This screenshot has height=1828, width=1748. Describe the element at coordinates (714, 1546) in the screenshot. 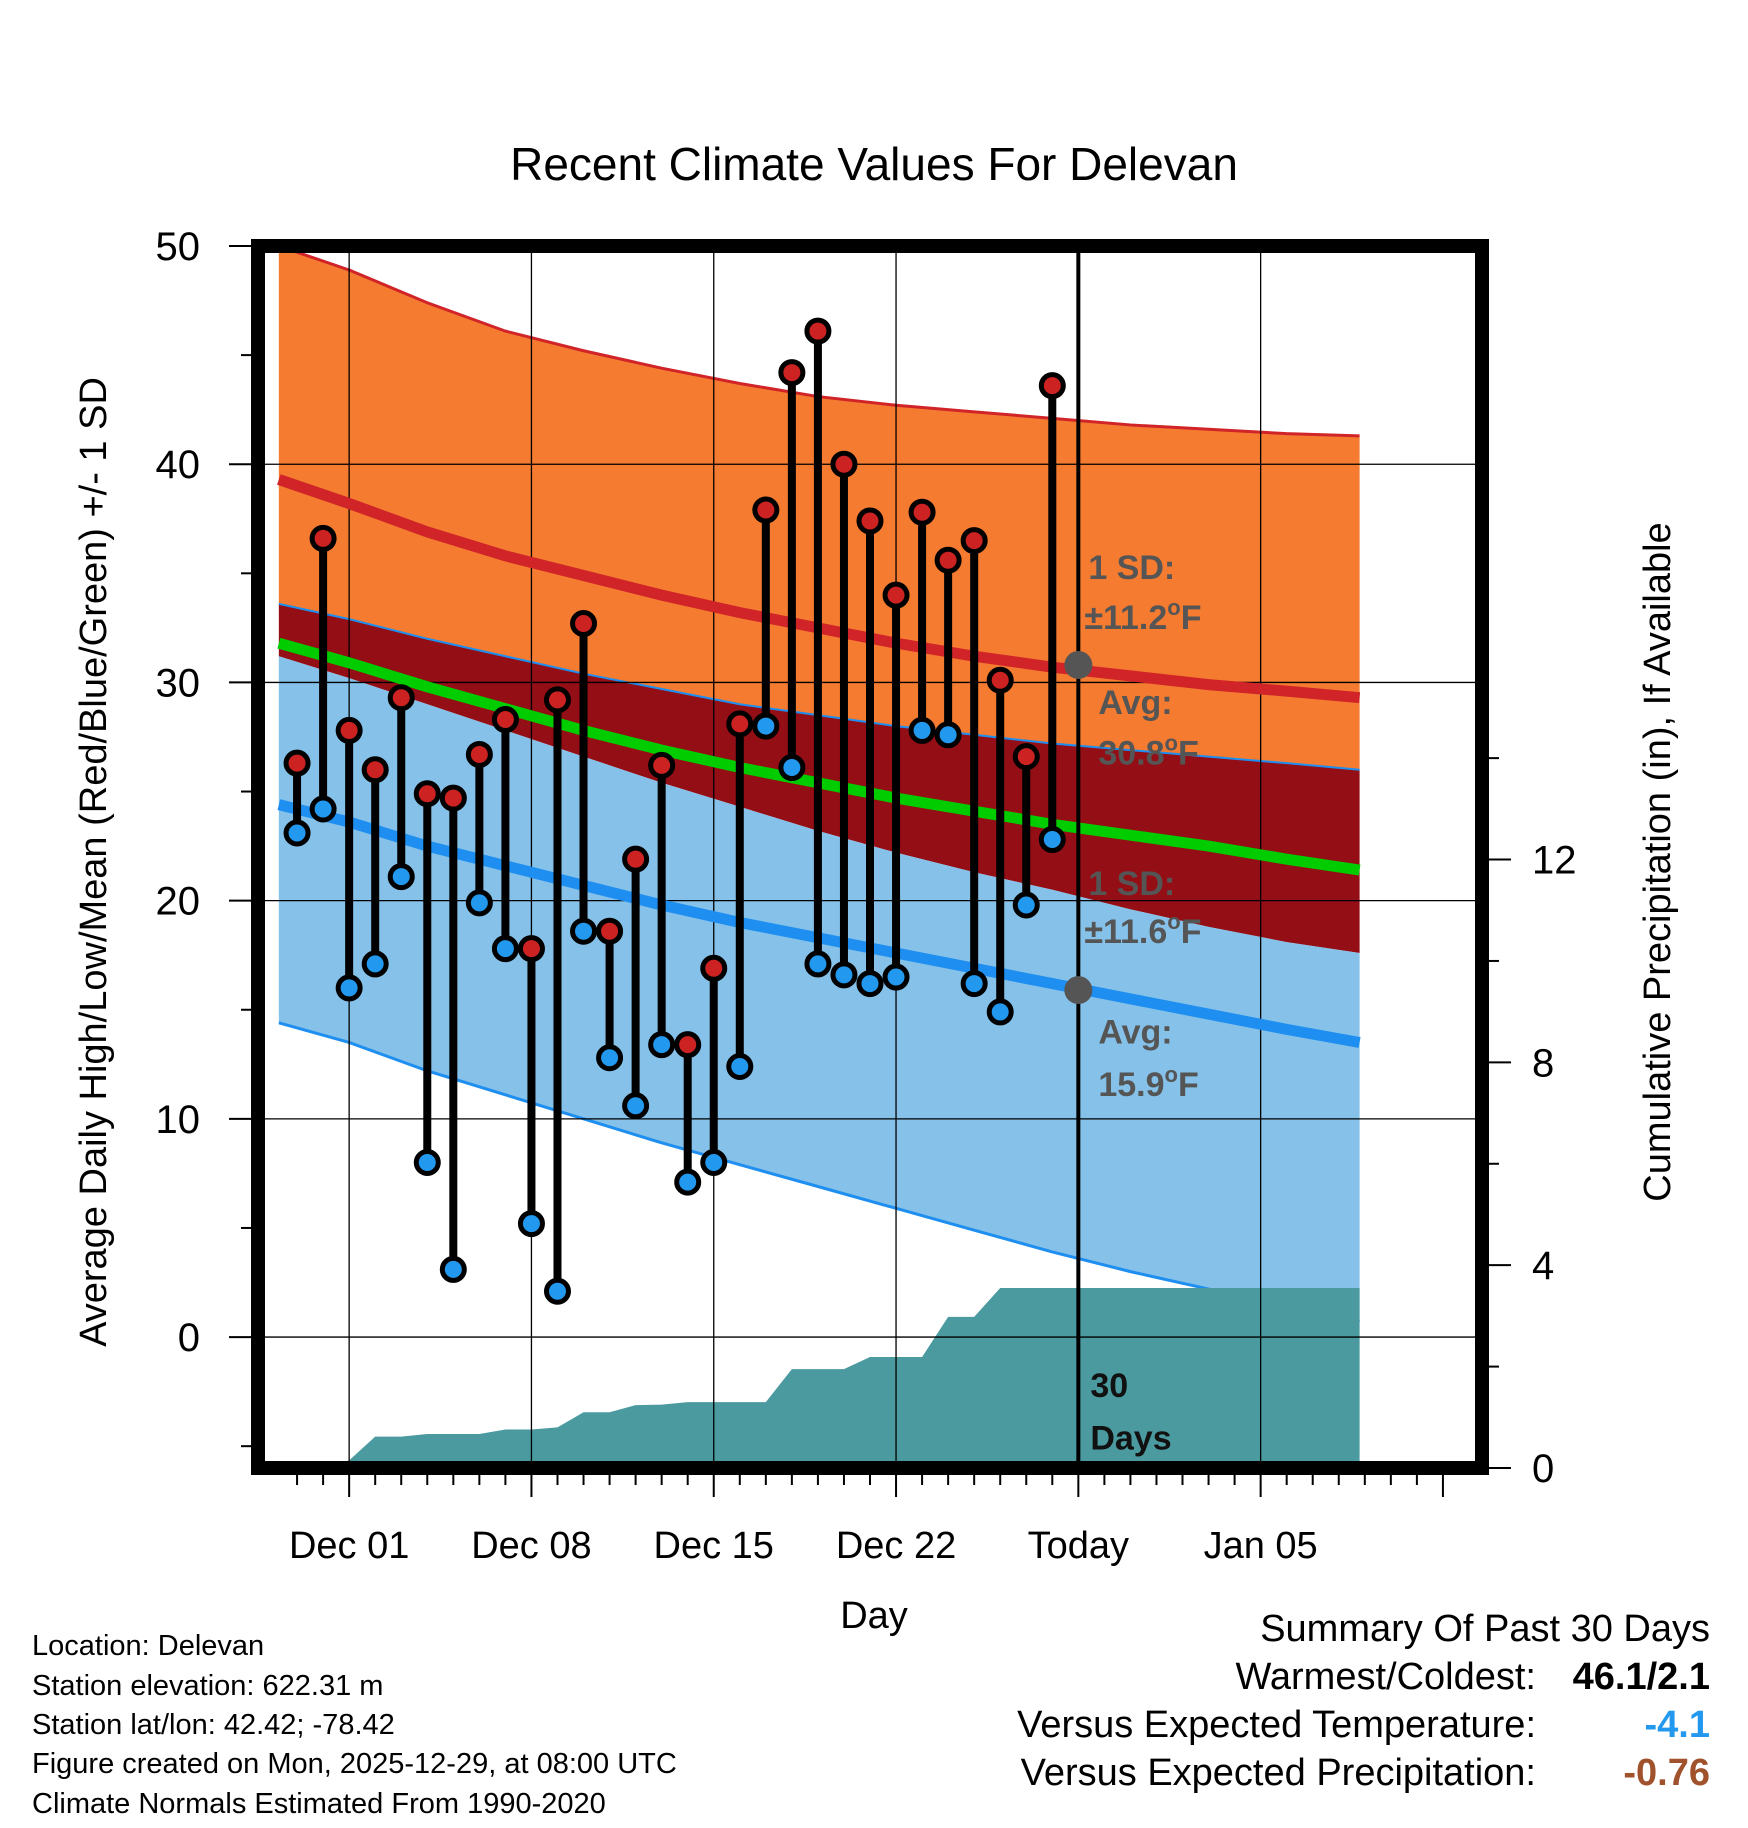

I see `x-tick-label: Dec 15` at that location.